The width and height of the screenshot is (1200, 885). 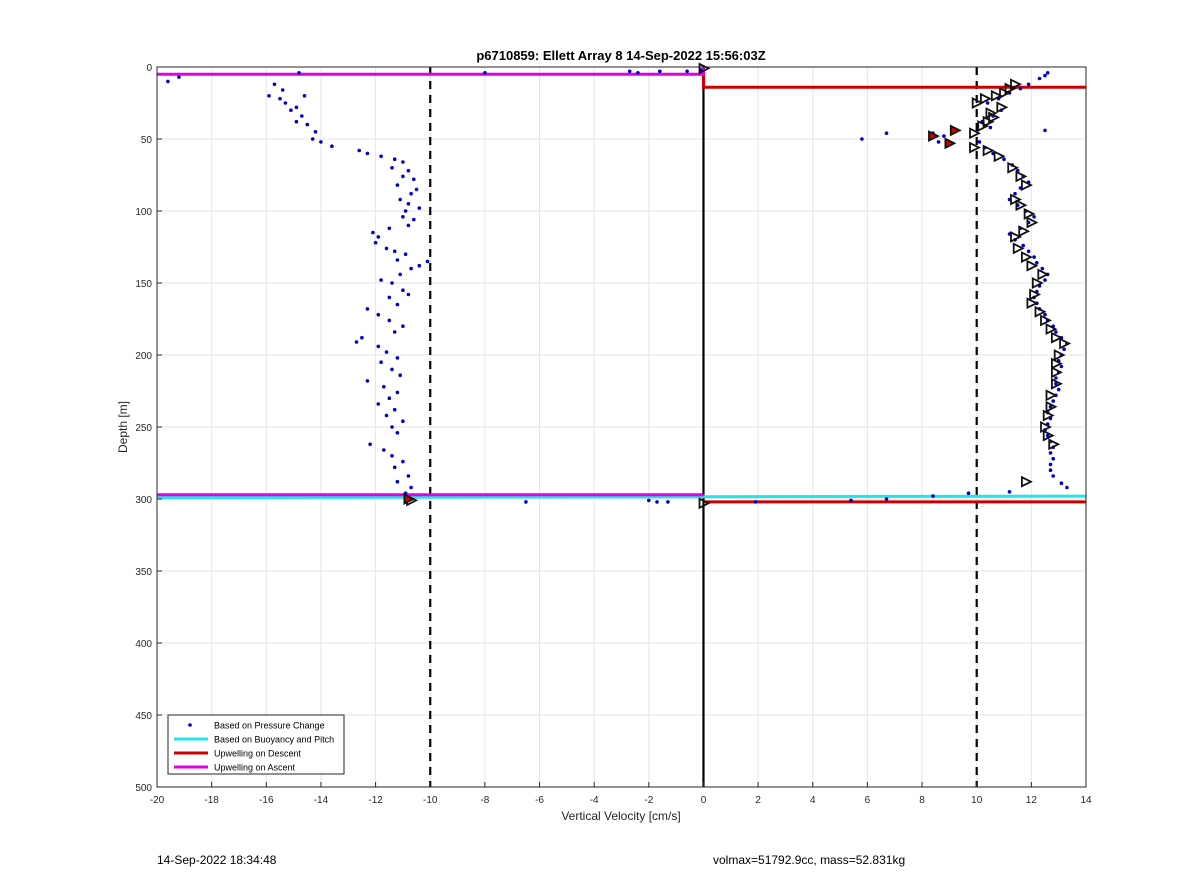 I want to click on legend-box, so click(x=256, y=744).